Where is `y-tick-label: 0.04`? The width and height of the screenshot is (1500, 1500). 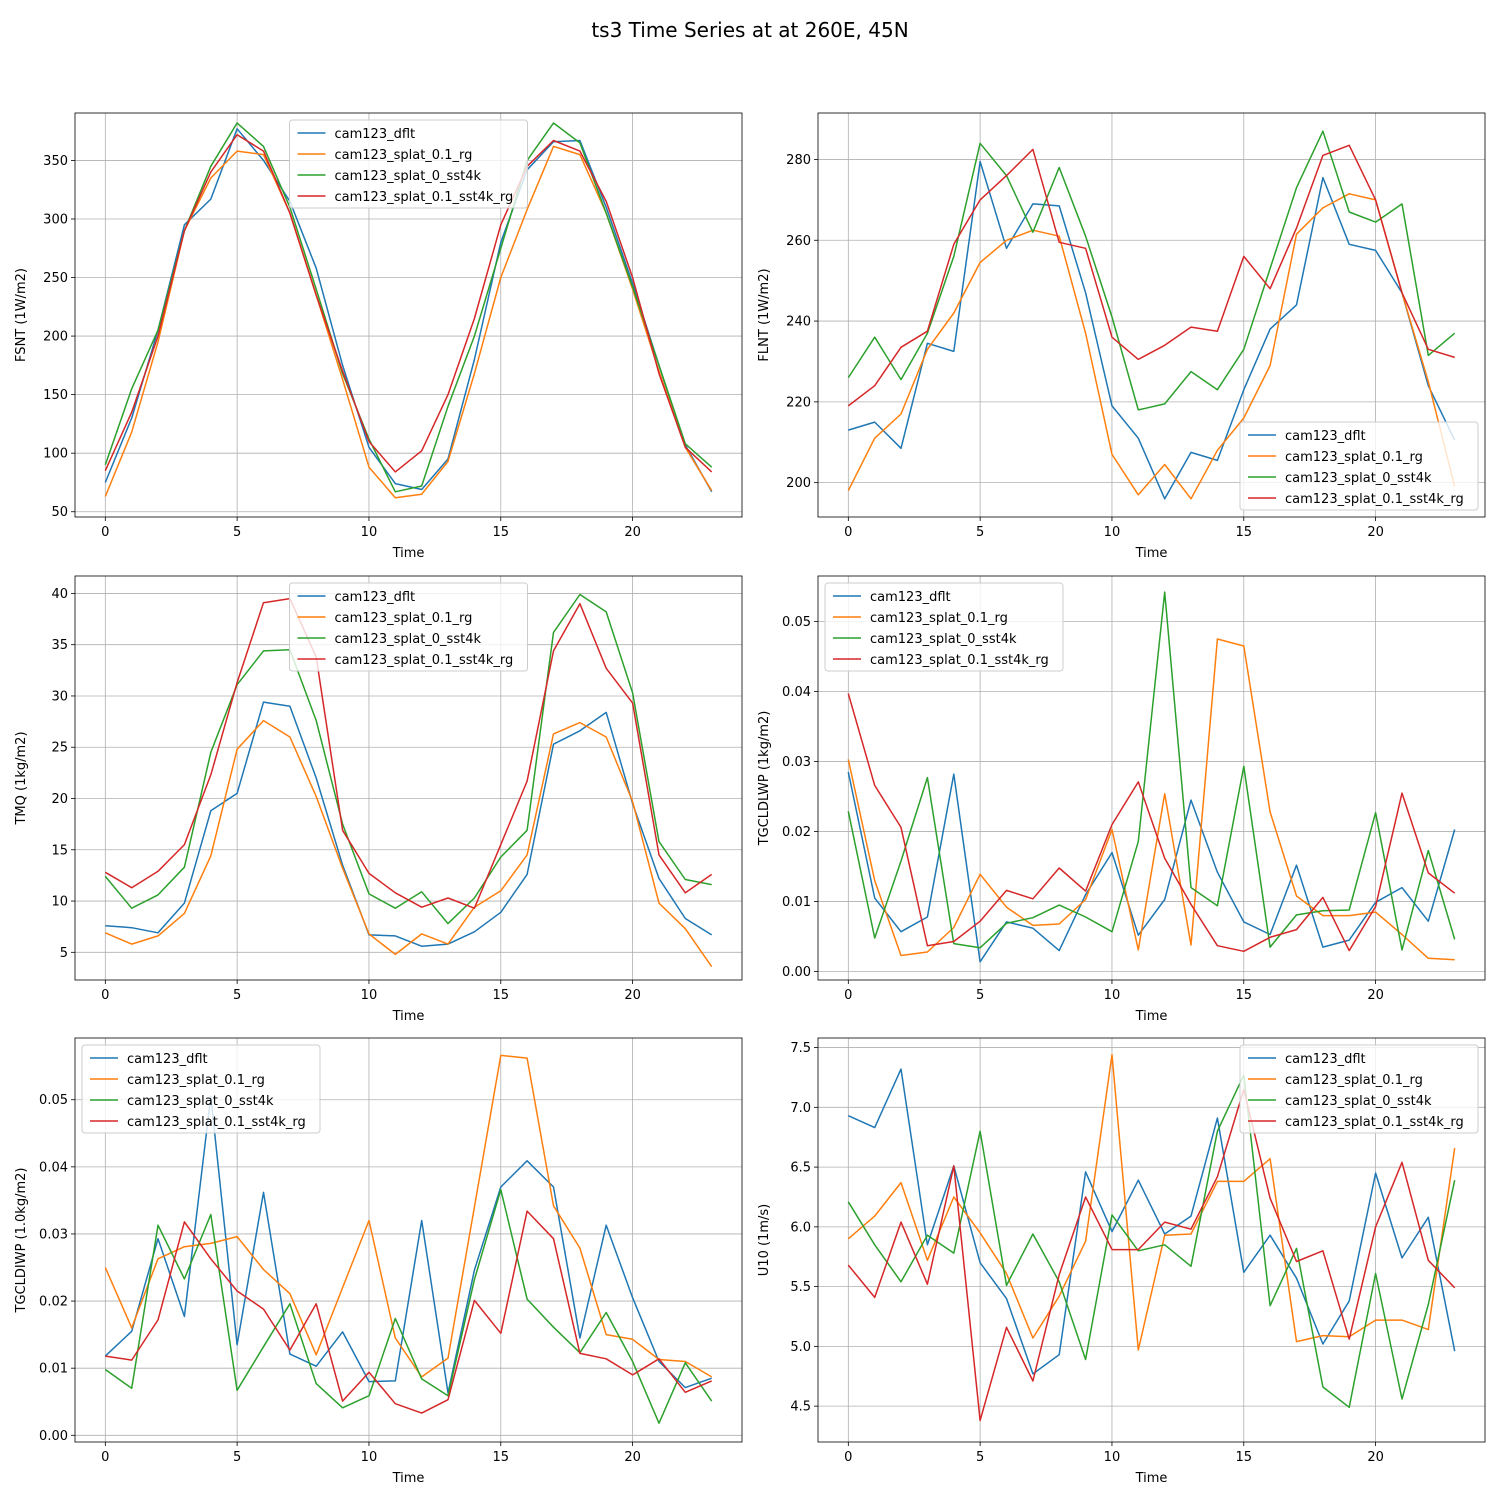 y-tick-label: 0.04 is located at coordinates (53, 1167).